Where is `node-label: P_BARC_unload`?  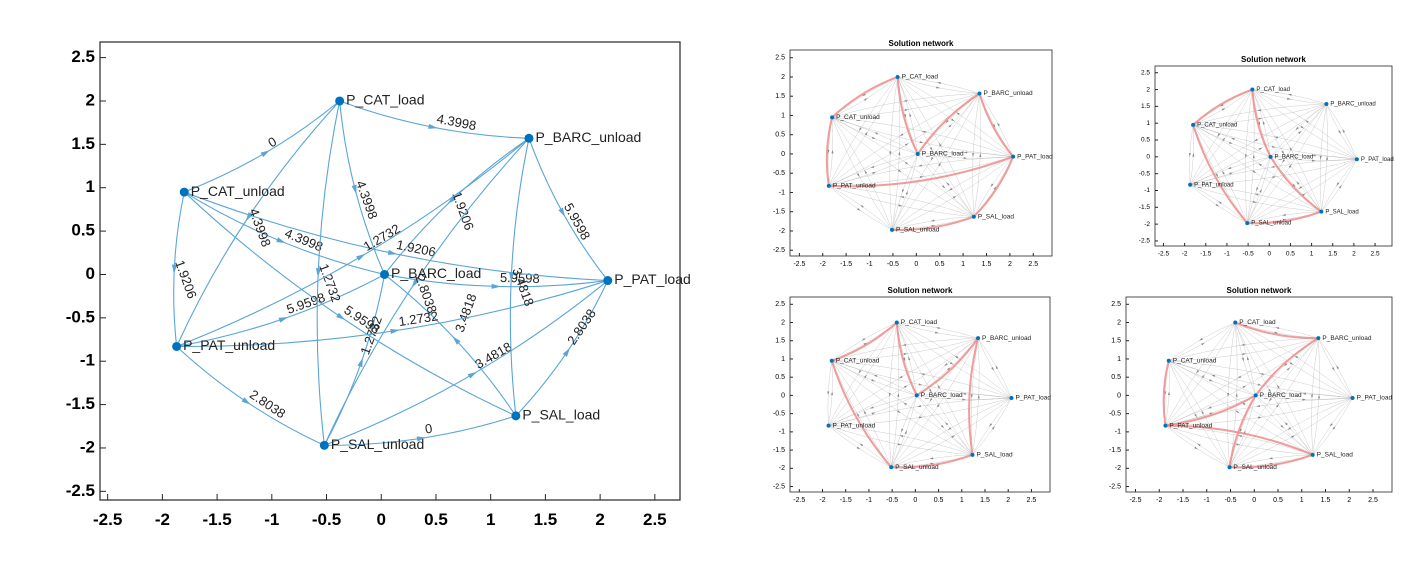 node-label: P_BARC_unload is located at coordinates (1008, 93).